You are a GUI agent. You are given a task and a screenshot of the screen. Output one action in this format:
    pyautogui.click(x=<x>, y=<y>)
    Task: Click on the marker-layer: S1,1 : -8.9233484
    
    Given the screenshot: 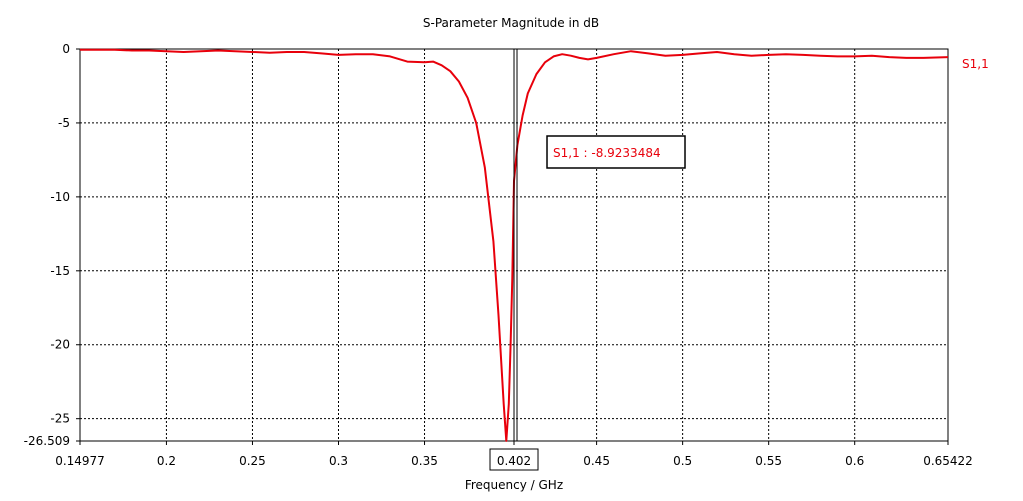 What is the action you would take?
    pyautogui.click(x=599, y=245)
    